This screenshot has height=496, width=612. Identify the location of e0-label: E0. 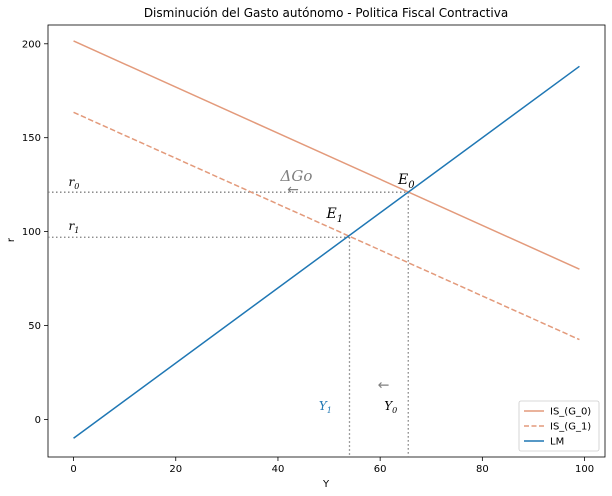
(406, 181).